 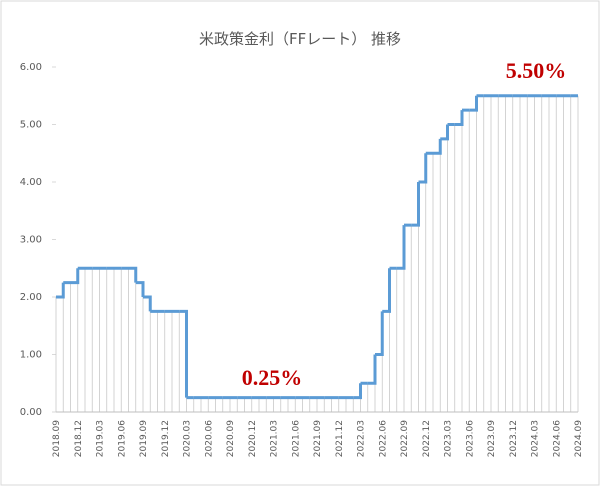 What do you see at coordinates (449, 438) in the screenshot?
I see `x-tick-label: 2023.03` at bounding box center [449, 438].